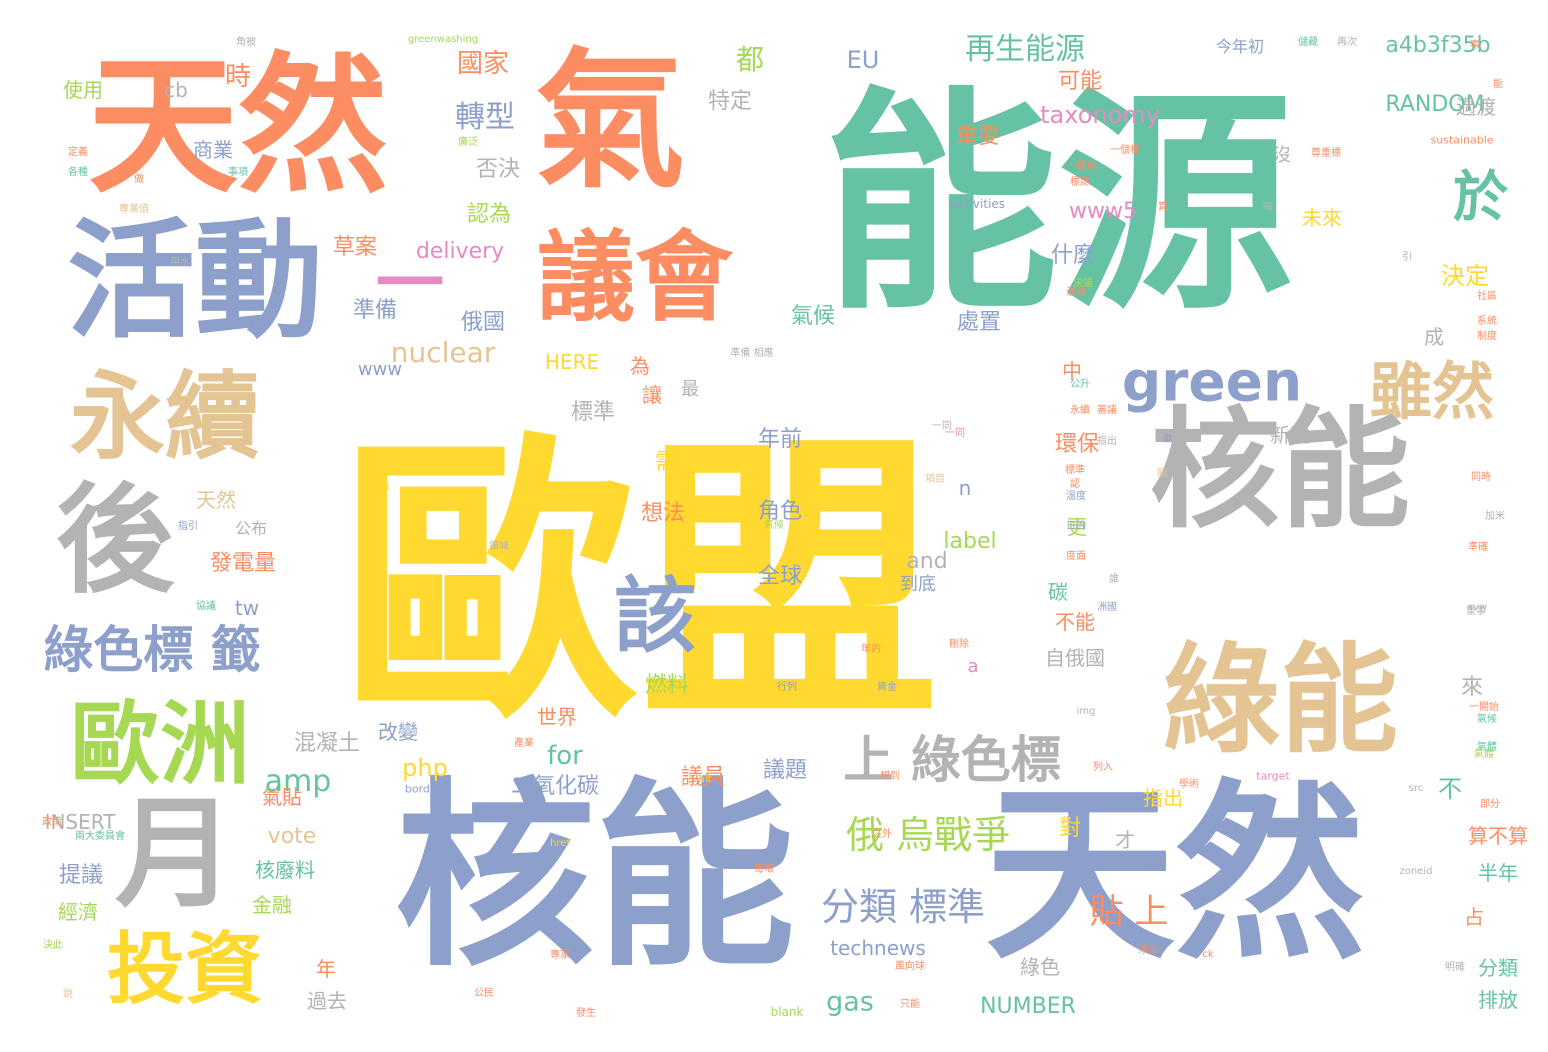 This screenshot has width=1548, height=1052. Describe the element at coordinates (410, 284) in the screenshot. I see `cloud-word: 一` at that location.